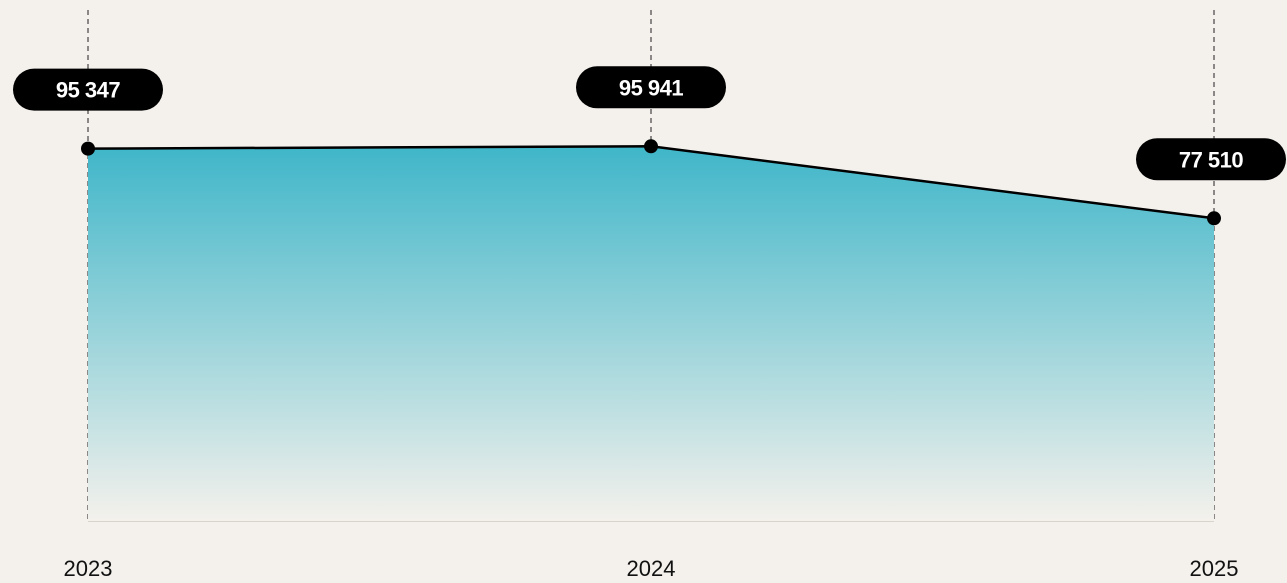  Describe the element at coordinates (1214, 218) in the screenshot. I see `data-point-2025` at that location.